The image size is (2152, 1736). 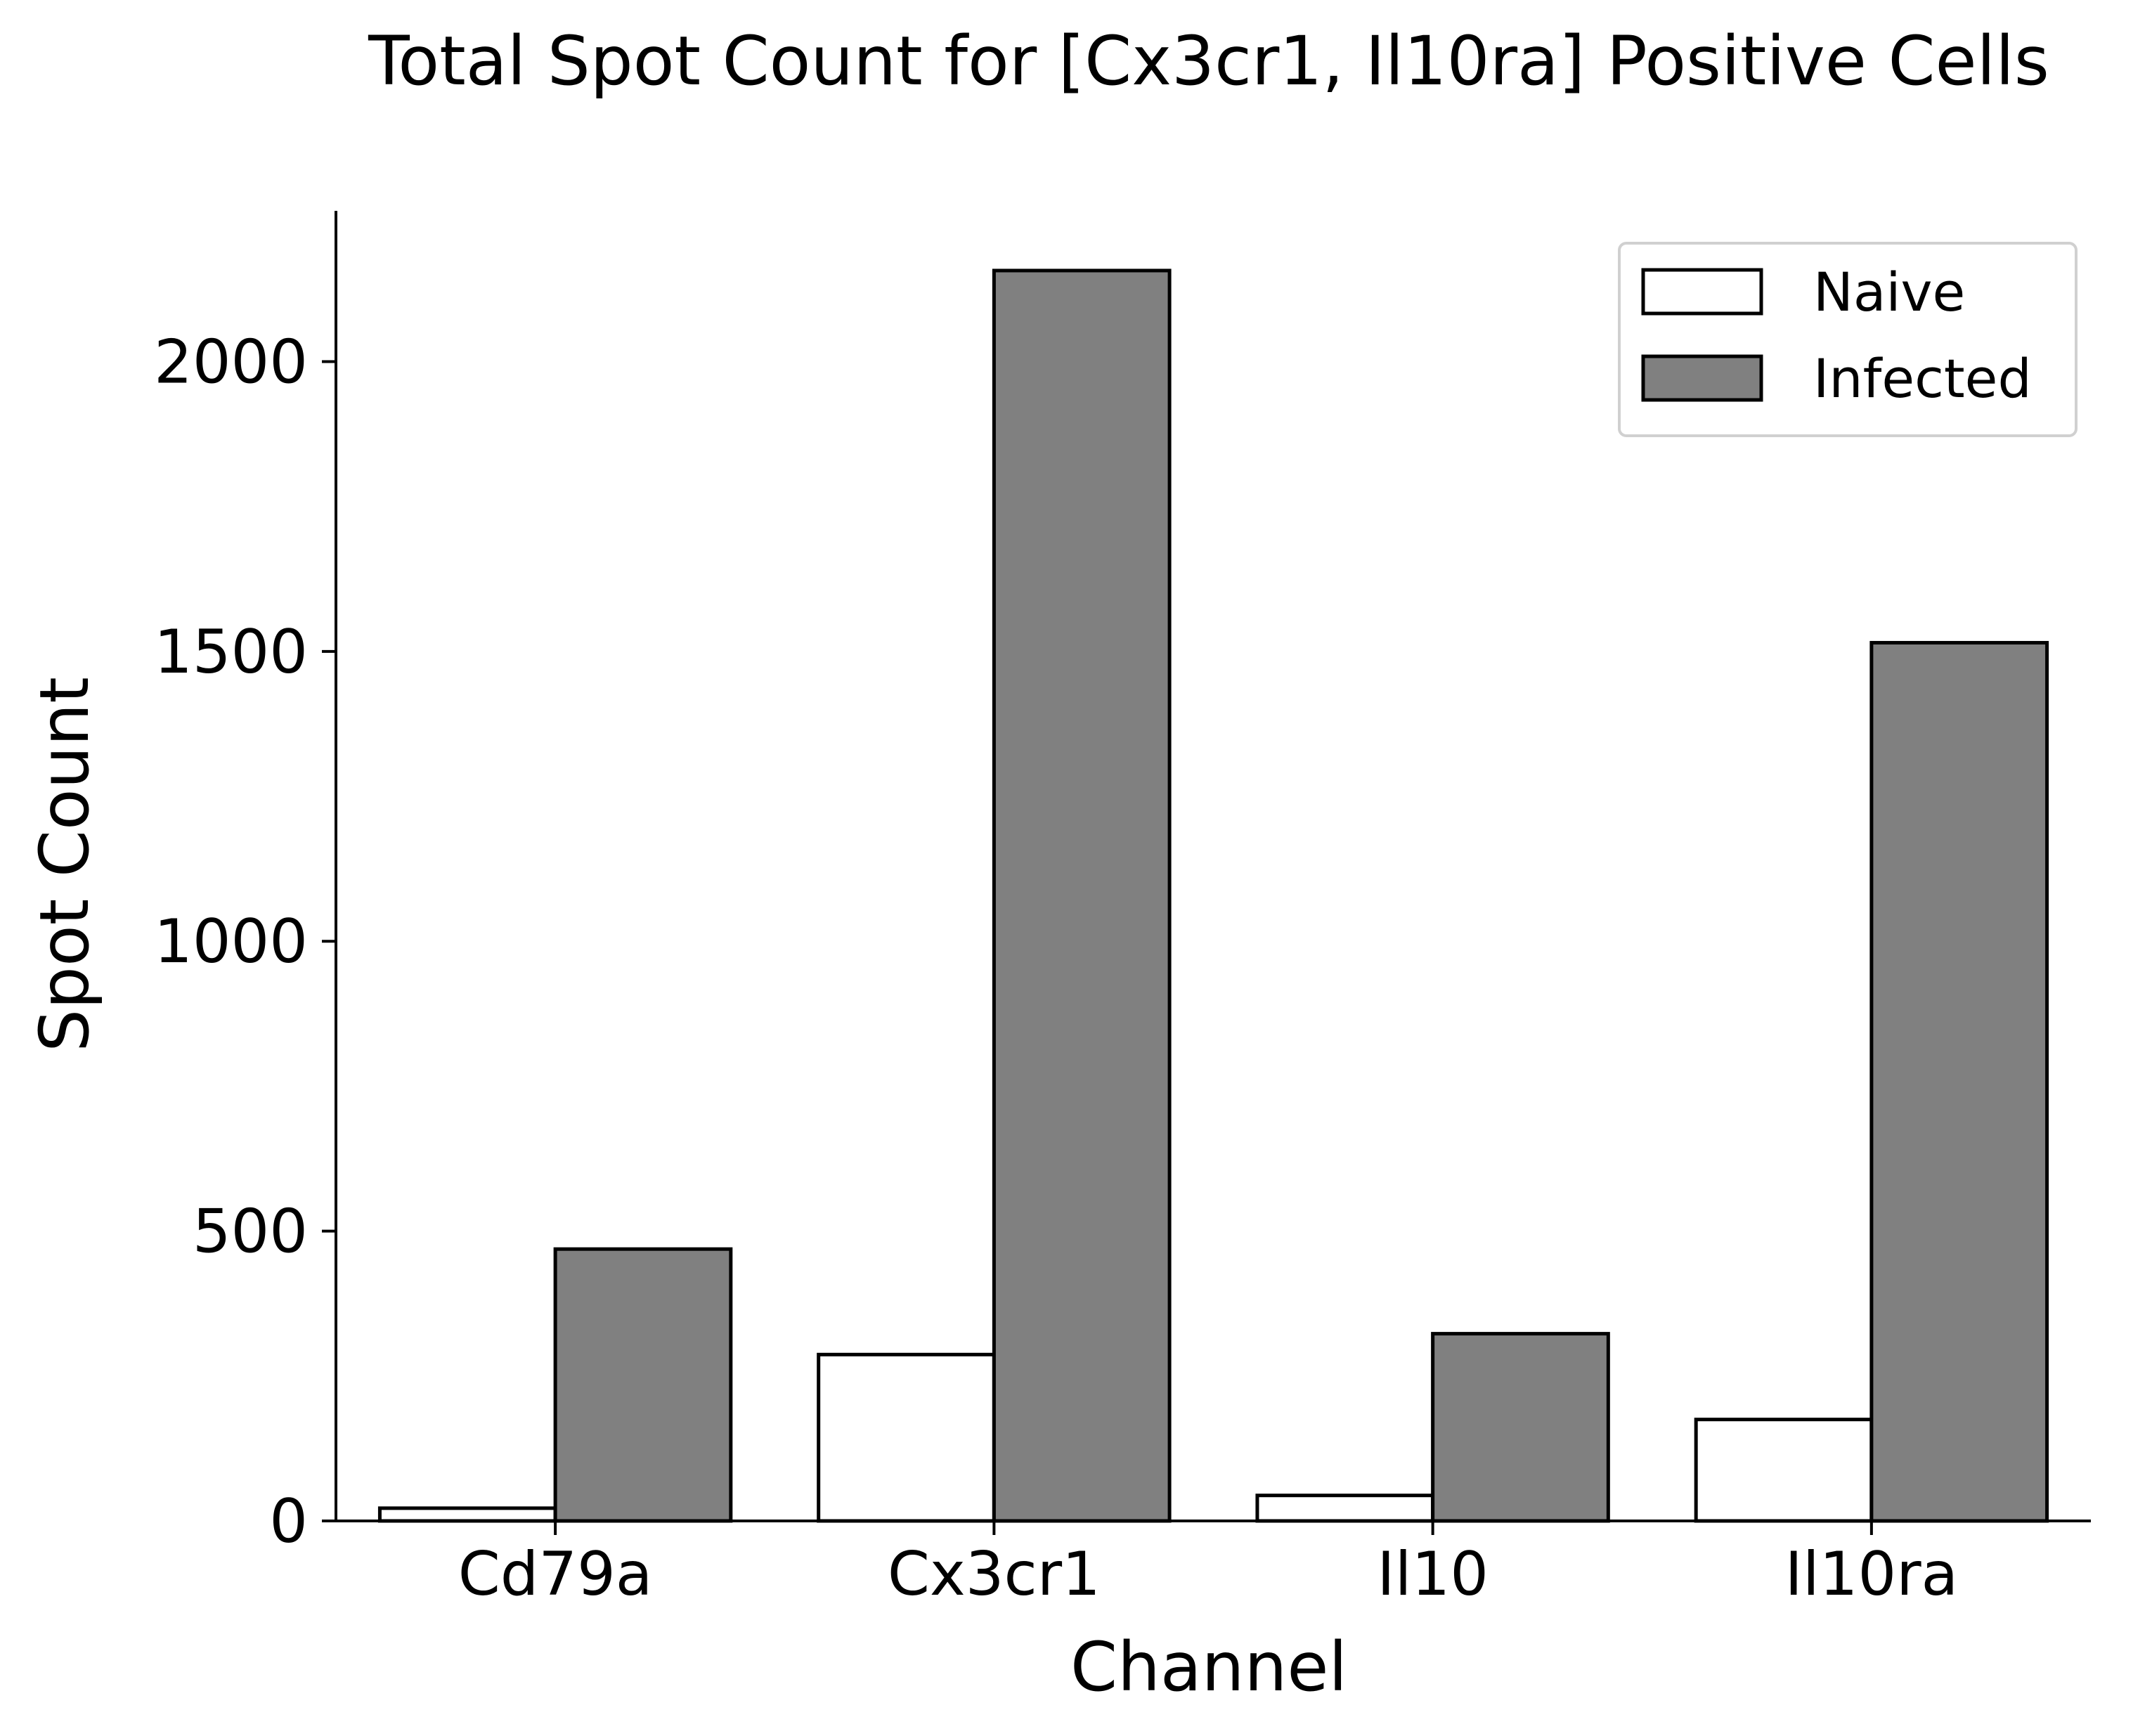 What do you see at coordinates (643, 1385) in the screenshot?
I see `bar-infected-cd79a` at bounding box center [643, 1385].